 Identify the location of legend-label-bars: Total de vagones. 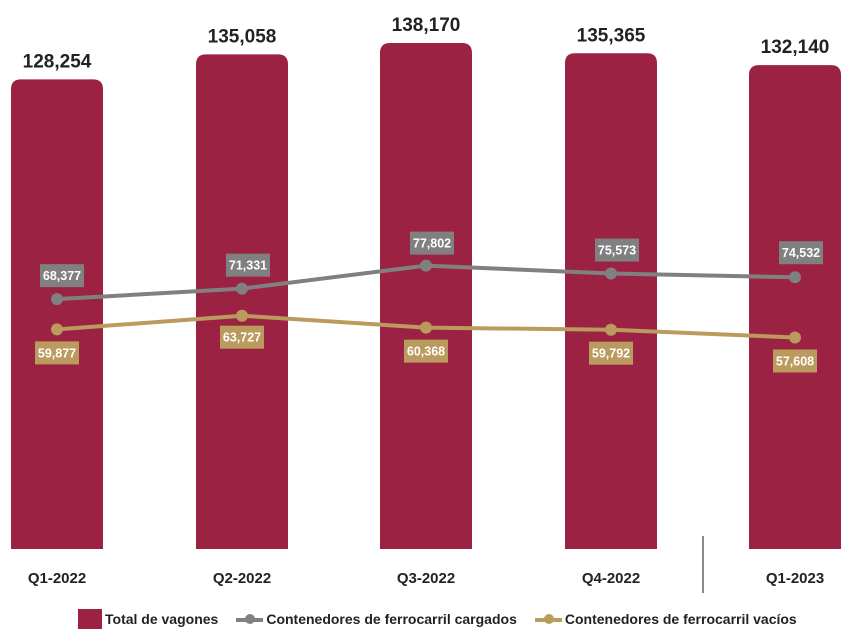
(162, 619).